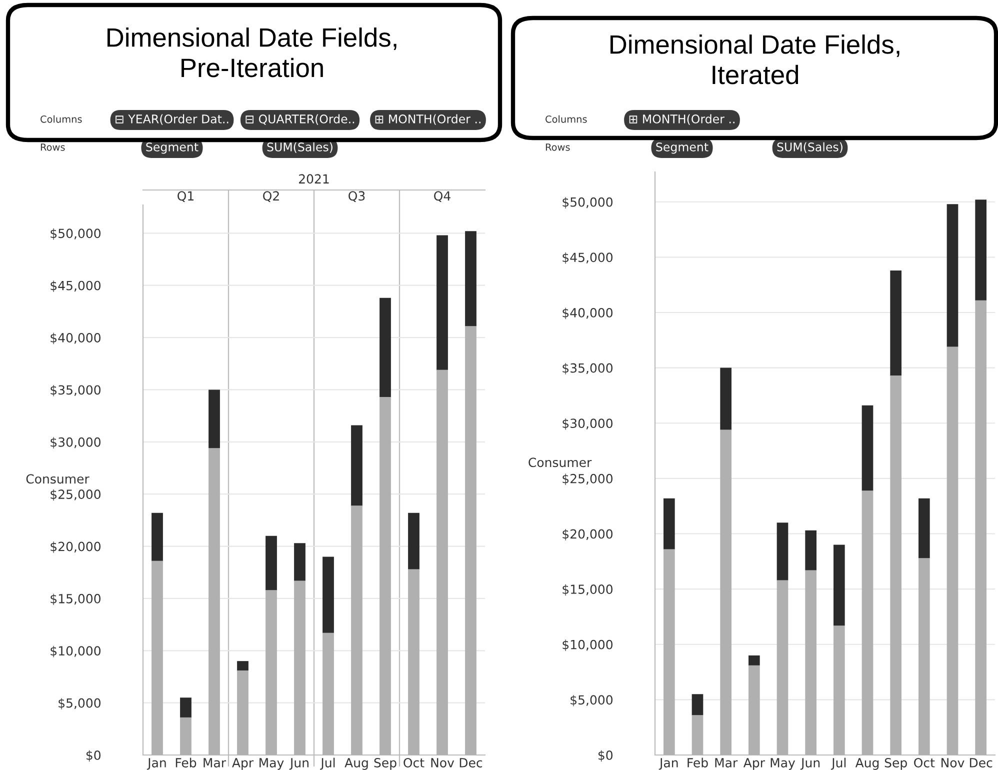 This screenshot has width=998, height=770. Describe the element at coordinates (252, 53) in the screenshot. I see `chart-title: Dimensional Date Fields, Pre-Iteration` at that location.